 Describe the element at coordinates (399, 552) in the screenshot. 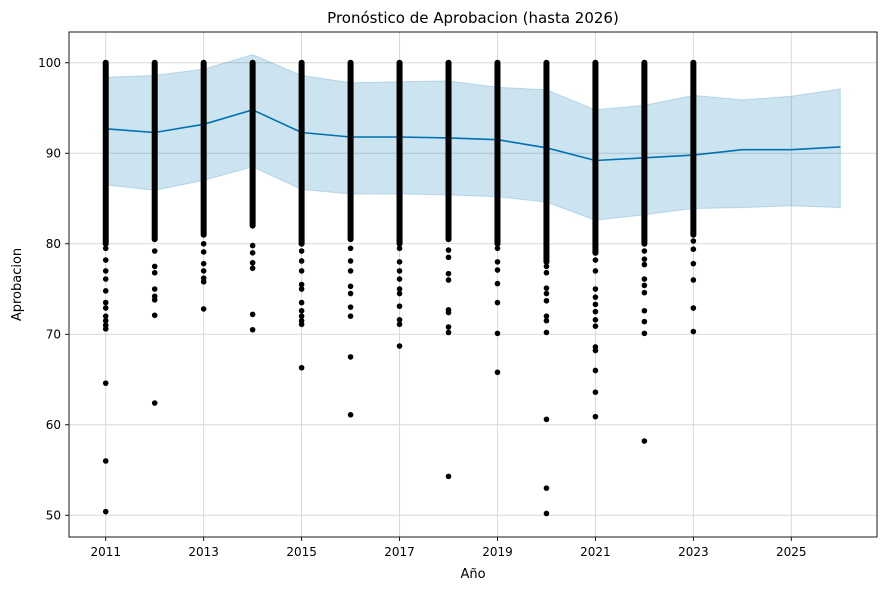

I see `x-tick-label: 2017` at that location.